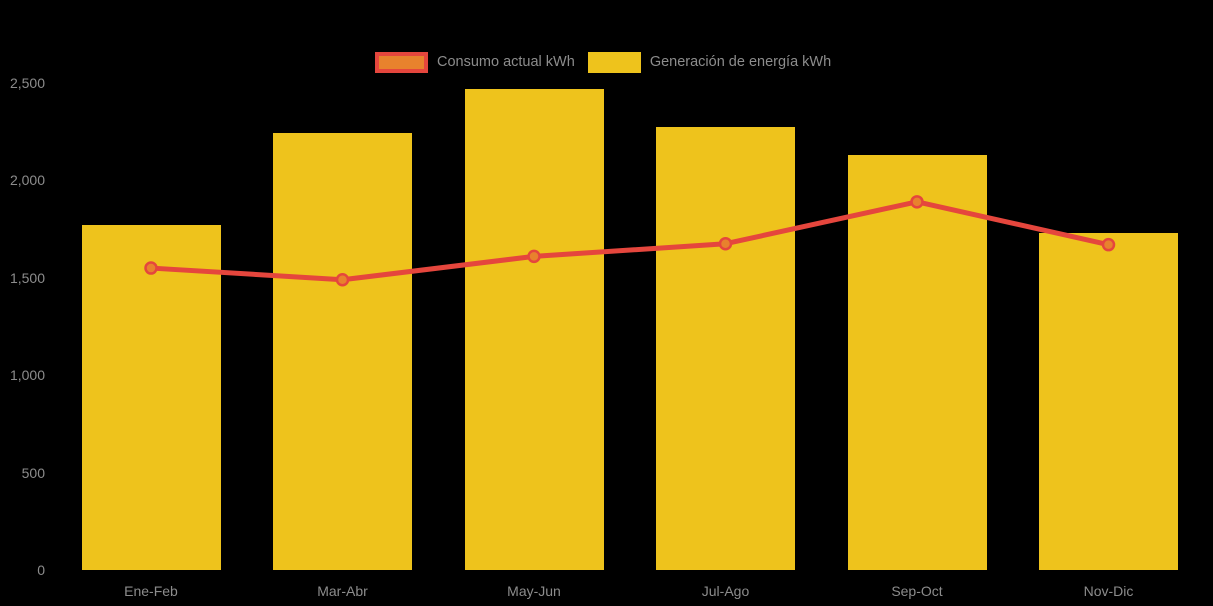 This screenshot has width=1213, height=606. Describe the element at coordinates (27, 180) in the screenshot. I see `y-axis-tick-label: 2,000` at that location.